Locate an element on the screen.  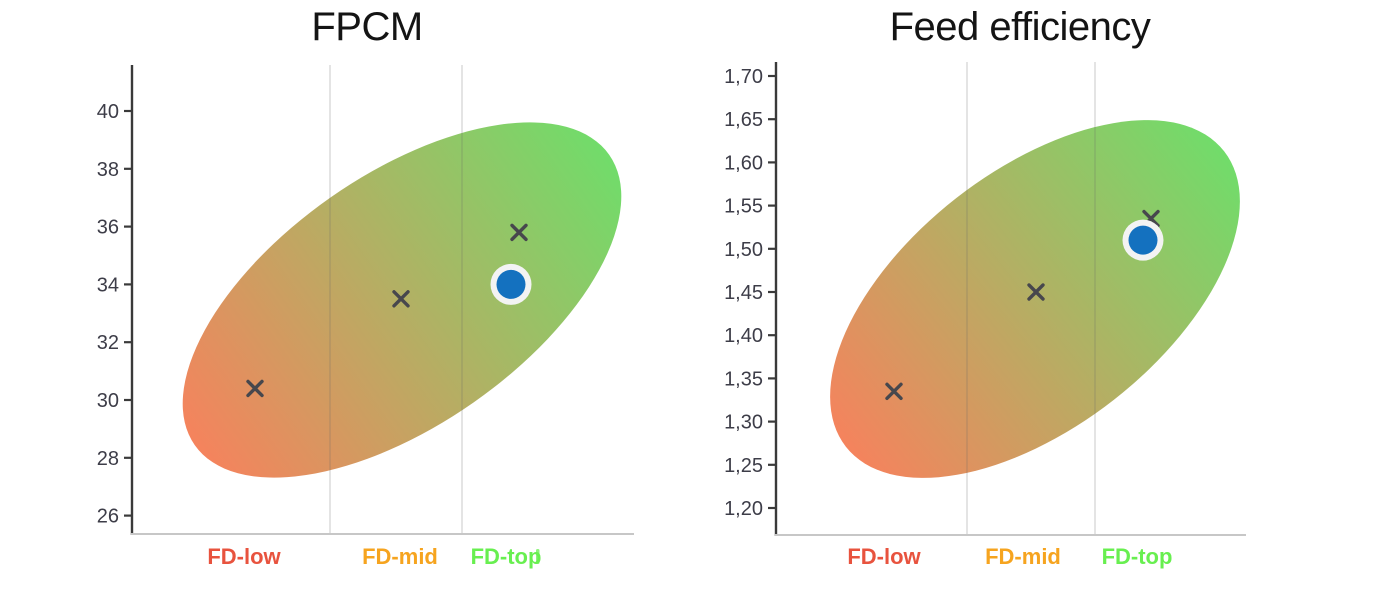
y-tick-label: 1,25 is located at coordinates (743, 466).